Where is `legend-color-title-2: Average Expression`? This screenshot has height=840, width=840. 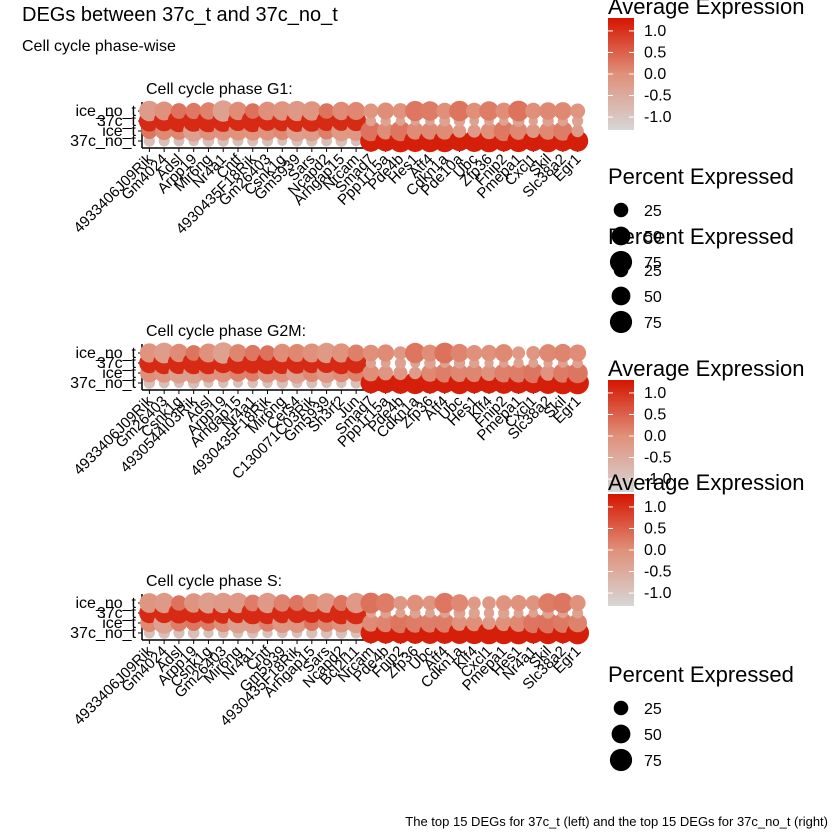
legend-color-title-2: Average Expression is located at coordinates (706, 482).